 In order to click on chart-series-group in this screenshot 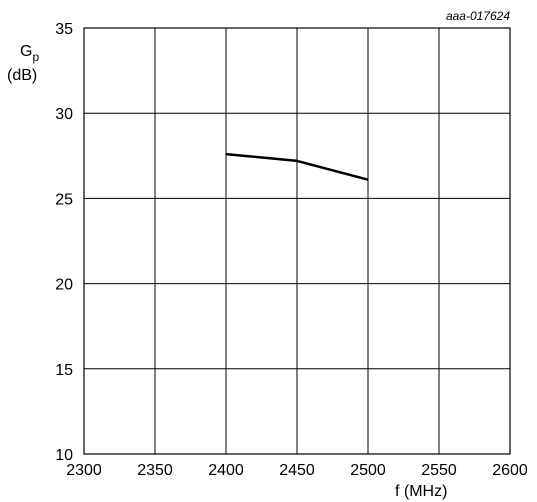, I will do `click(297, 166)`.